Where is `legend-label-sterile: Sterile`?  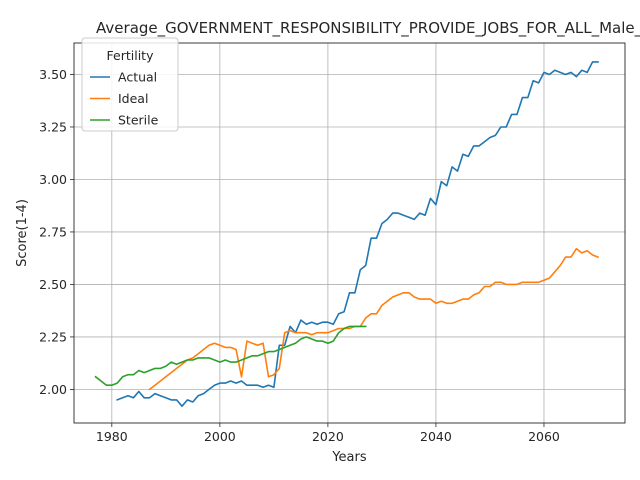 legend-label-sterile: Sterile is located at coordinates (138, 120).